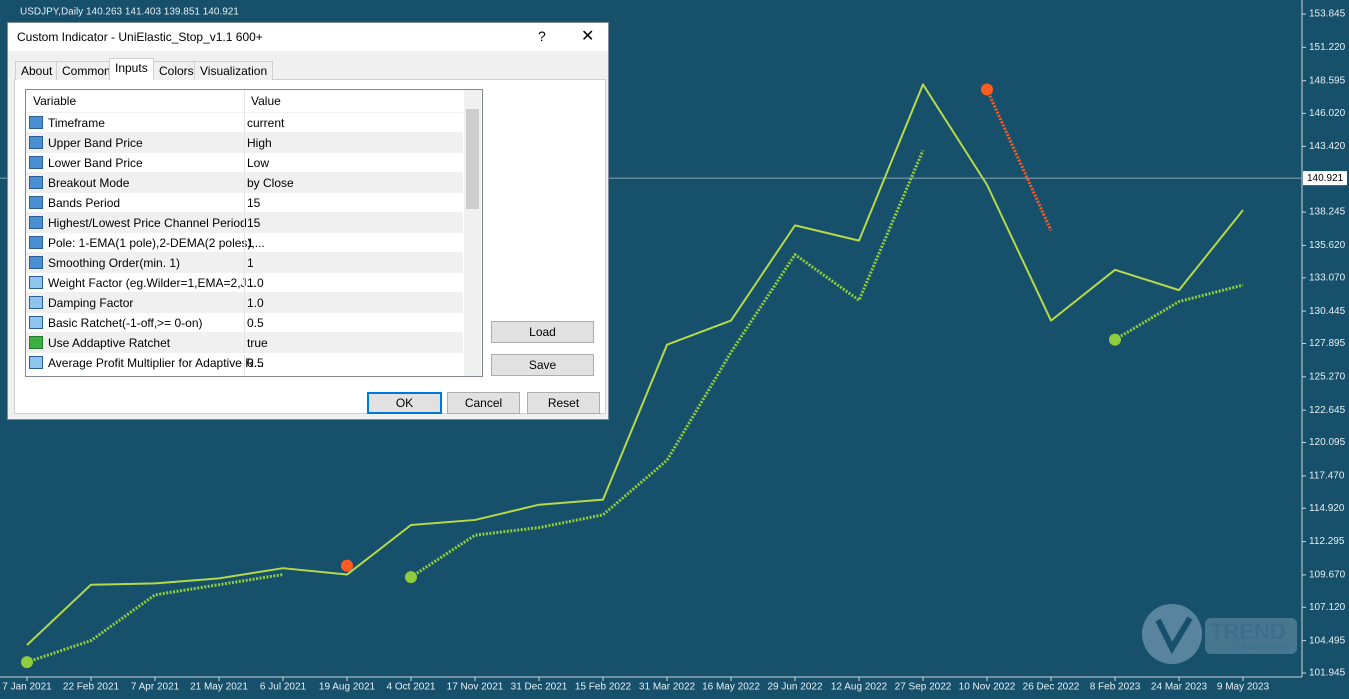 This screenshot has width=1349, height=699. Describe the element at coordinates (266, 101) in the screenshot. I see `column-header: Value` at that location.